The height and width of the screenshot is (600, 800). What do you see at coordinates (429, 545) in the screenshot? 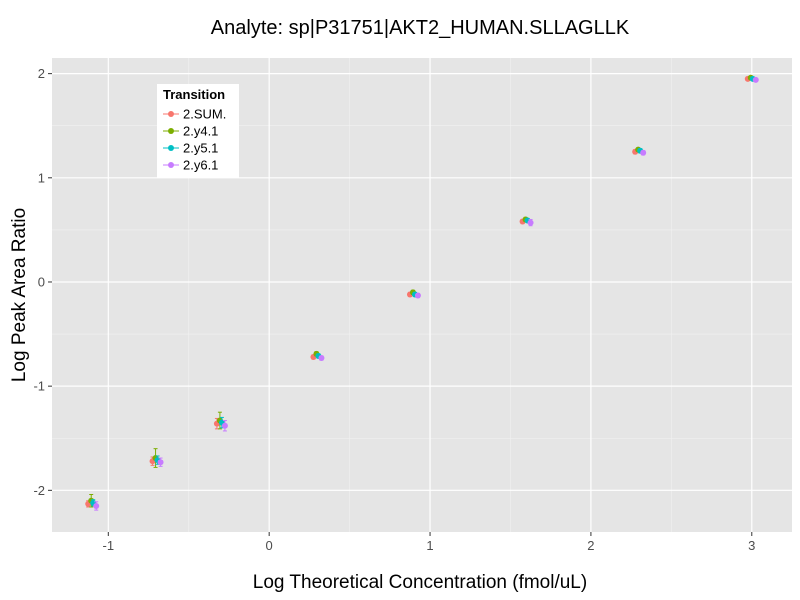
I see `x-tick-label: 1` at bounding box center [429, 545].